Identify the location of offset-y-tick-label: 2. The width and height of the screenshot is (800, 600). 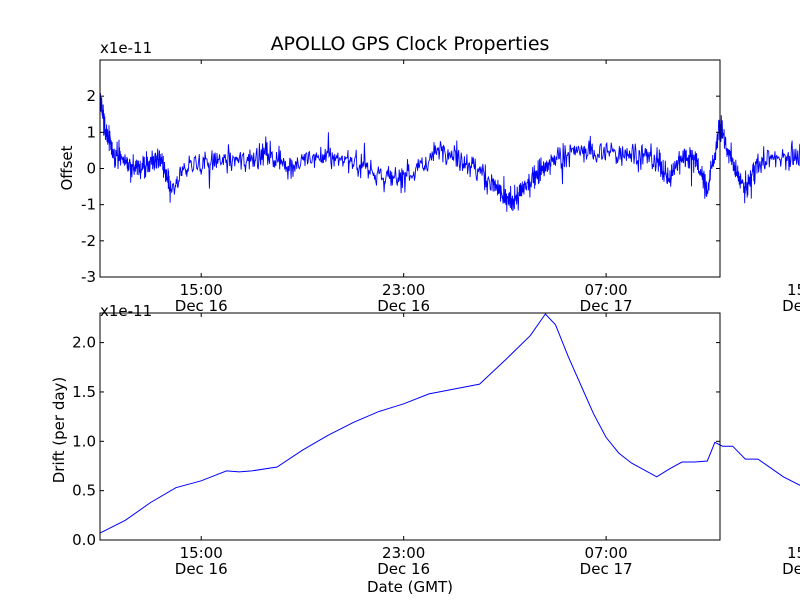
(91, 96).